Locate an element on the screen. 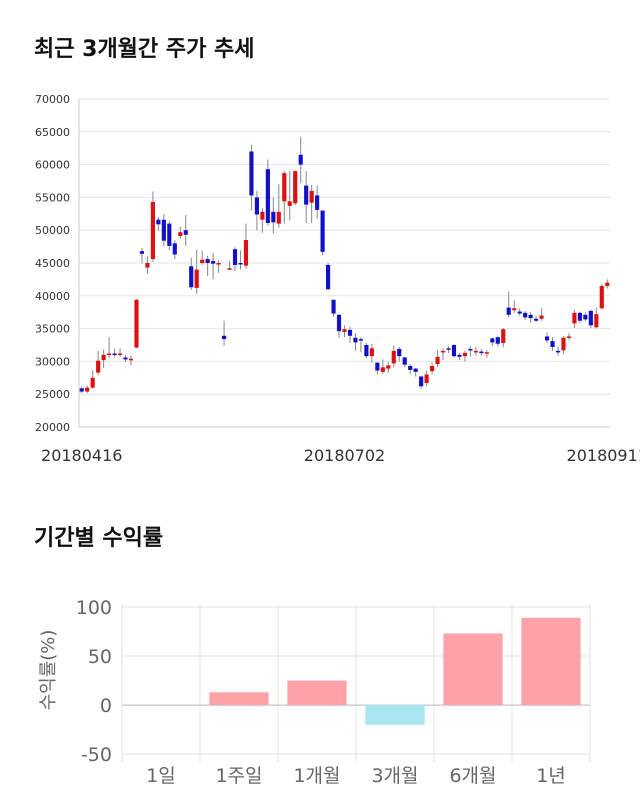 This screenshot has height=810, width=640. y-tick-label: 20000 is located at coordinates (52, 427).